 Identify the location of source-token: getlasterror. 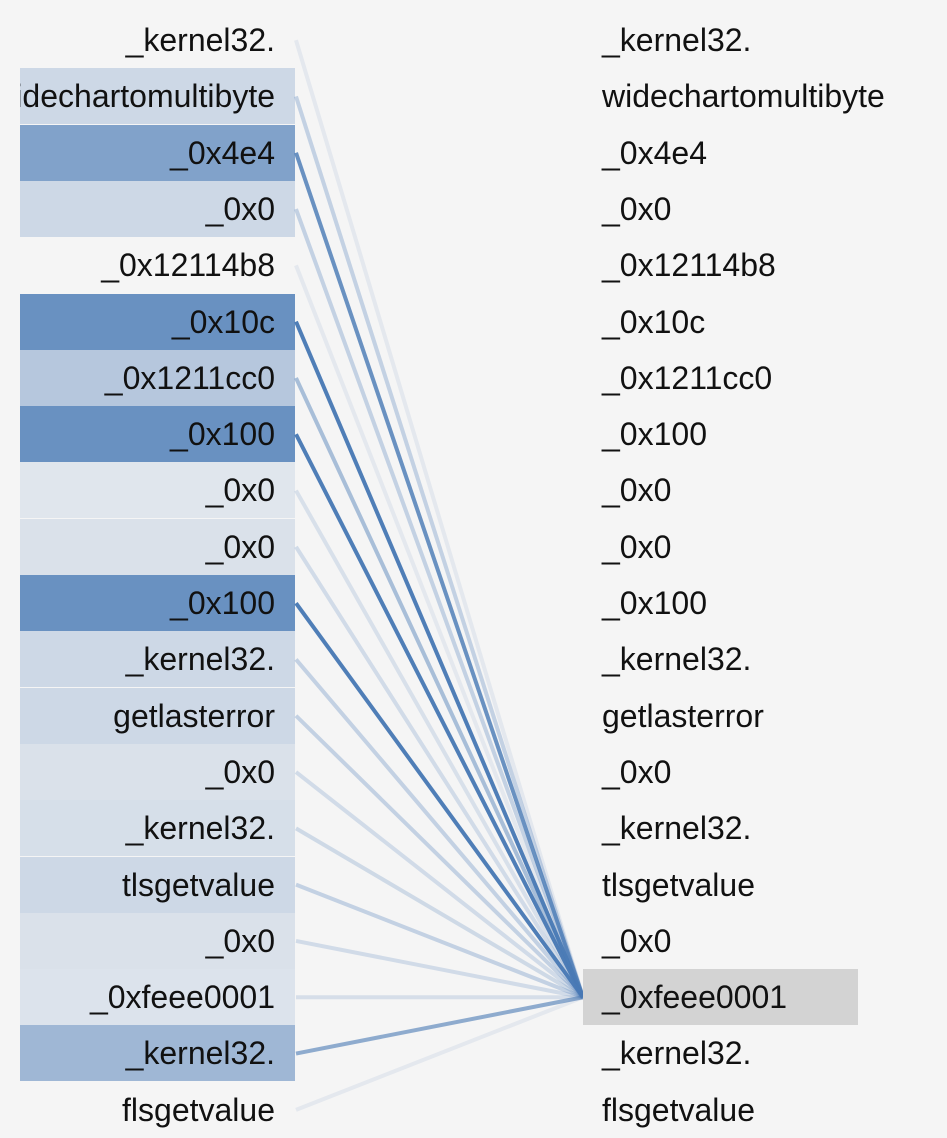
(157, 715).